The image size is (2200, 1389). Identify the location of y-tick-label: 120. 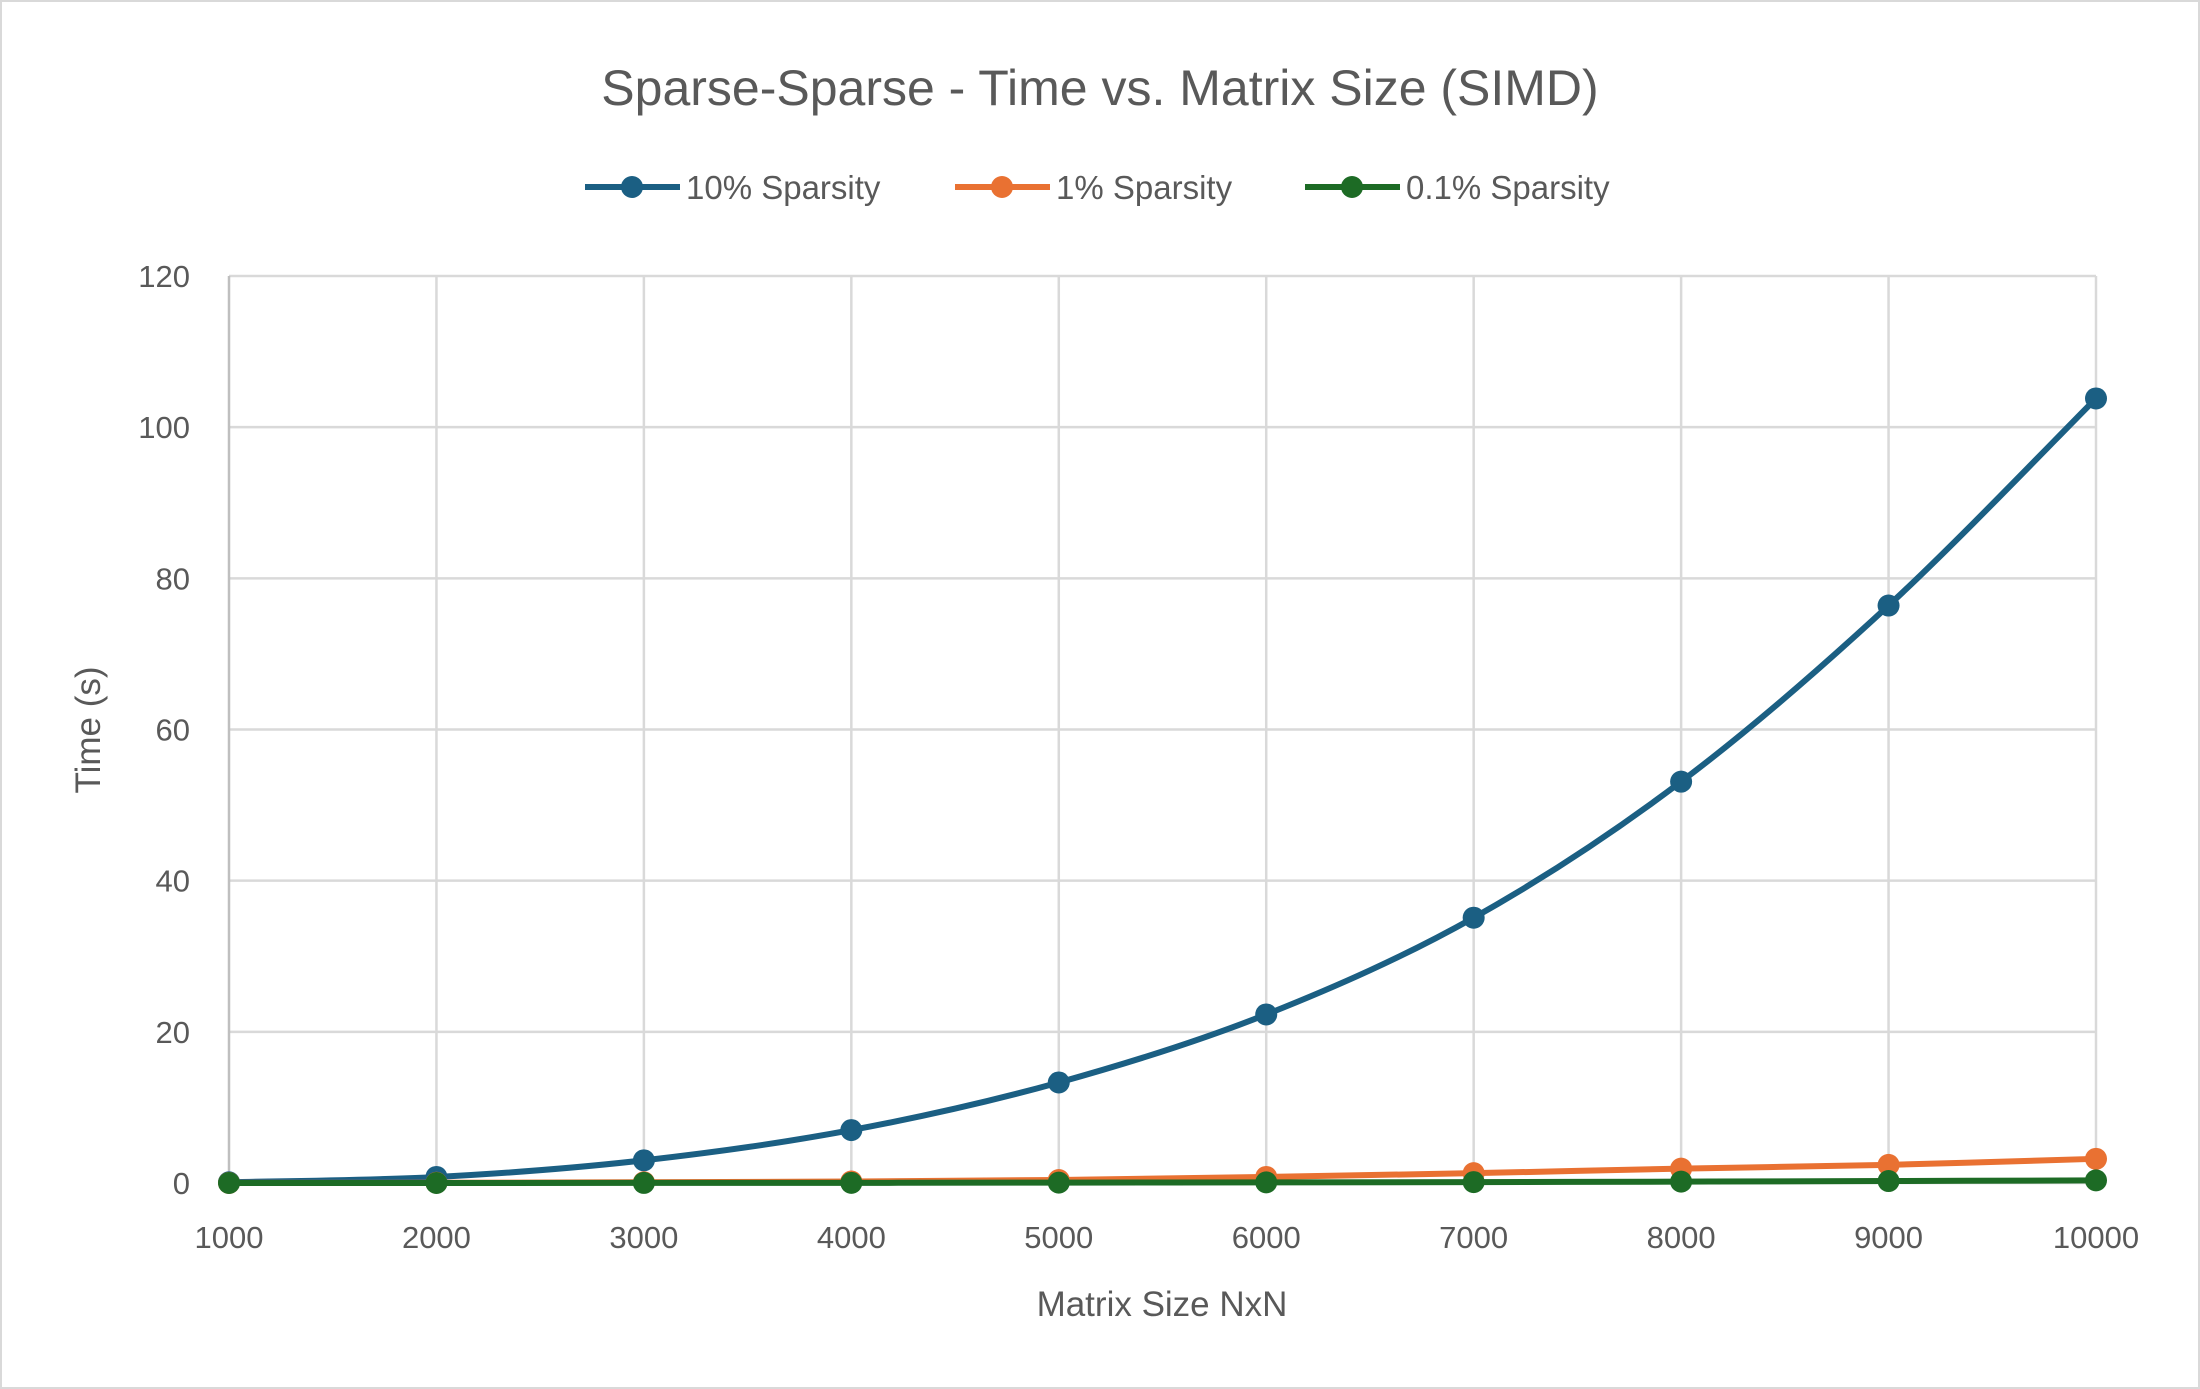
(164, 276).